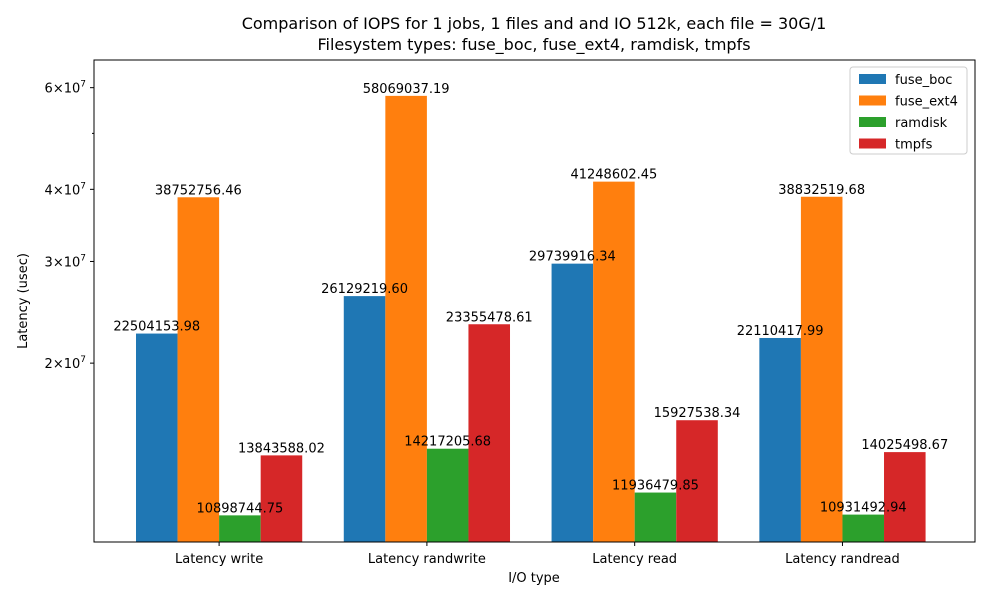 The width and height of the screenshot is (1000, 604). Describe the element at coordinates (219, 559) in the screenshot. I see `x-tick-label: Latency write` at that location.